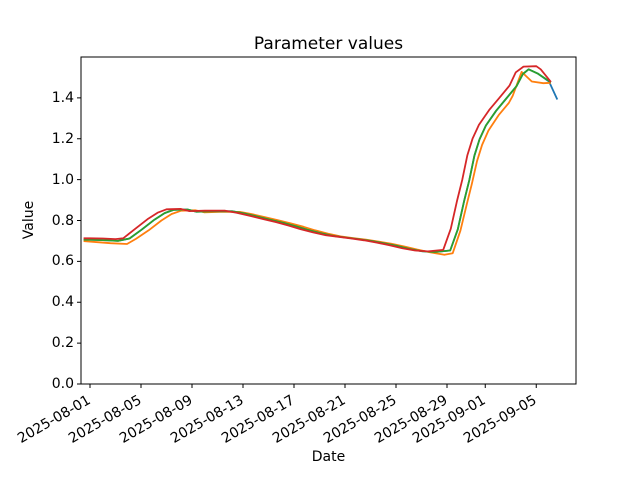  Describe the element at coordinates (62, 302) in the screenshot. I see `y-tick-label: 0.4` at that location.